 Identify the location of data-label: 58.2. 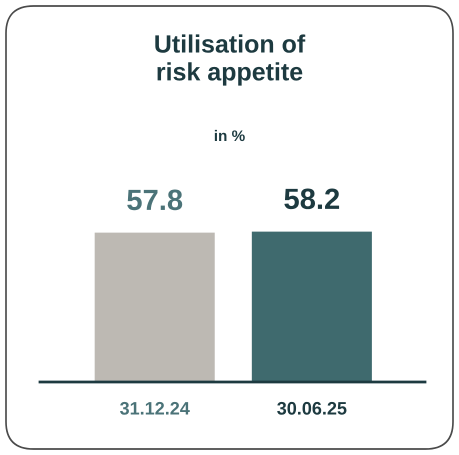
(312, 199).